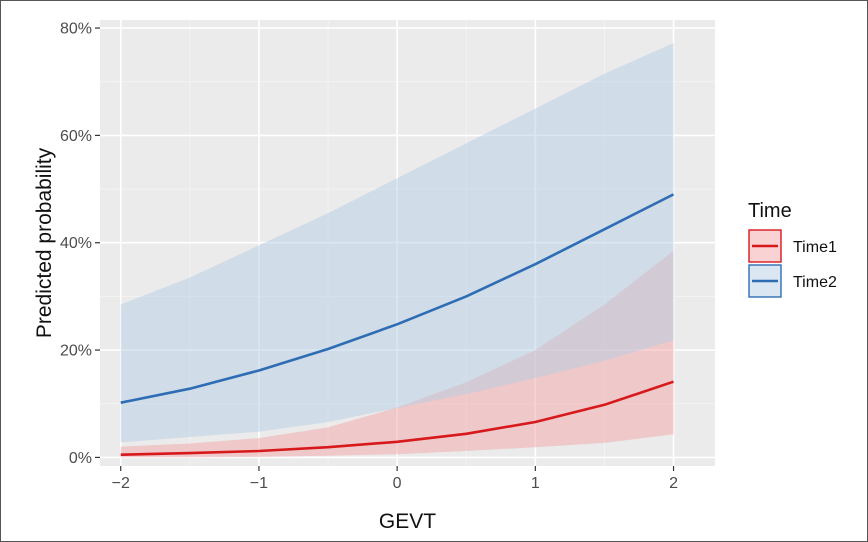 The image size is (868, 542). Describe the element at coordinates (44, 242) in the screenshot. I see `y-axis-title: Predicted probability` at that location.